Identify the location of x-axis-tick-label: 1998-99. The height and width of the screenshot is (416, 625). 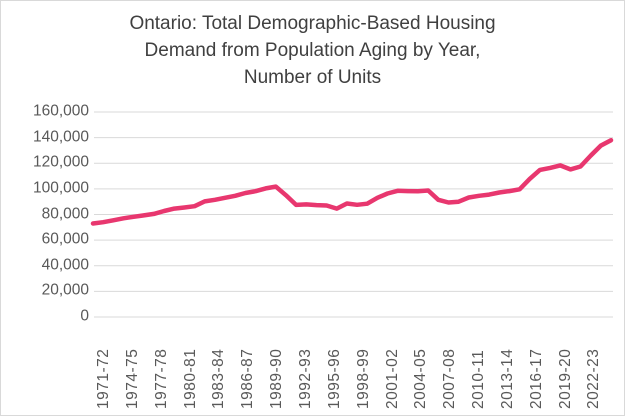
(363, 378).